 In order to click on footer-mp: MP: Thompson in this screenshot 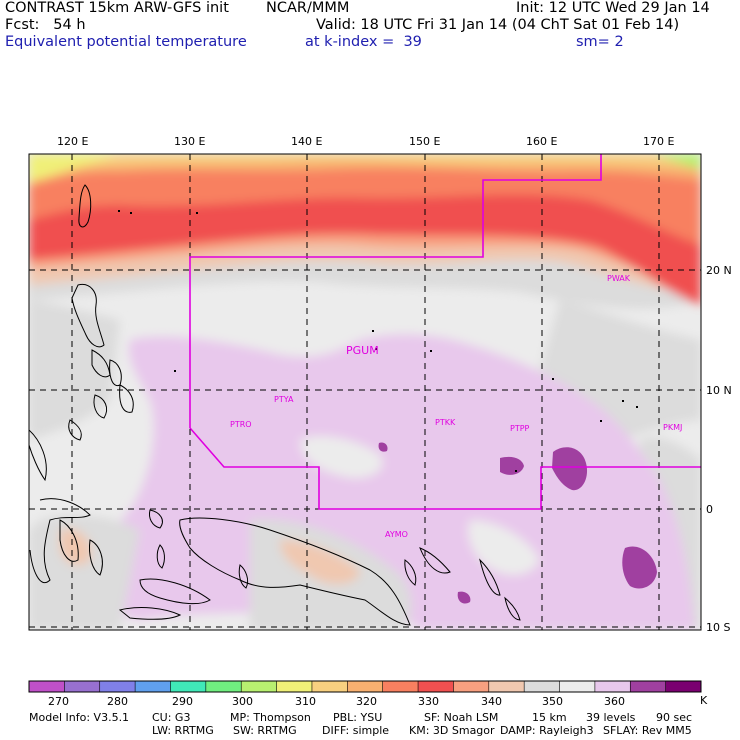, I will do `click(270, 717)`.